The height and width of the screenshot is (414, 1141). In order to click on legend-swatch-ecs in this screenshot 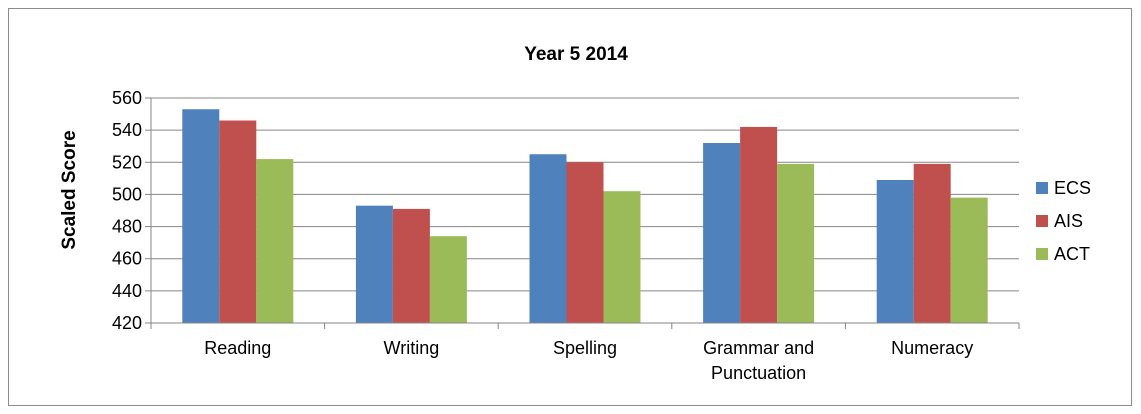, I will do `click(1042, 188)`.